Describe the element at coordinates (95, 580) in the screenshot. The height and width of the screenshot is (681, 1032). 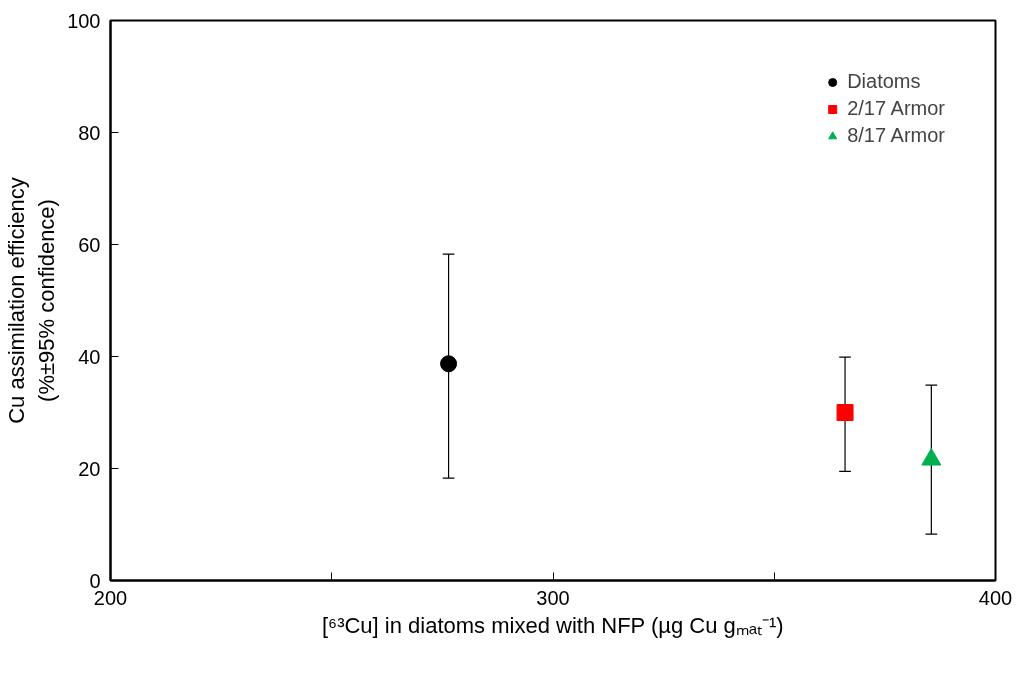
I see `y-tick-label: 0` at that location.